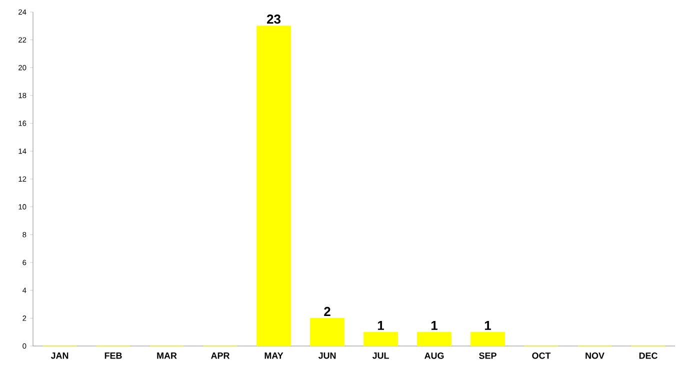 The width and height of the screenshot is (680, 380). Describe the element at coordinates (648, 355) in the screenshot. I see `x-tick-label: DEC` at that location.